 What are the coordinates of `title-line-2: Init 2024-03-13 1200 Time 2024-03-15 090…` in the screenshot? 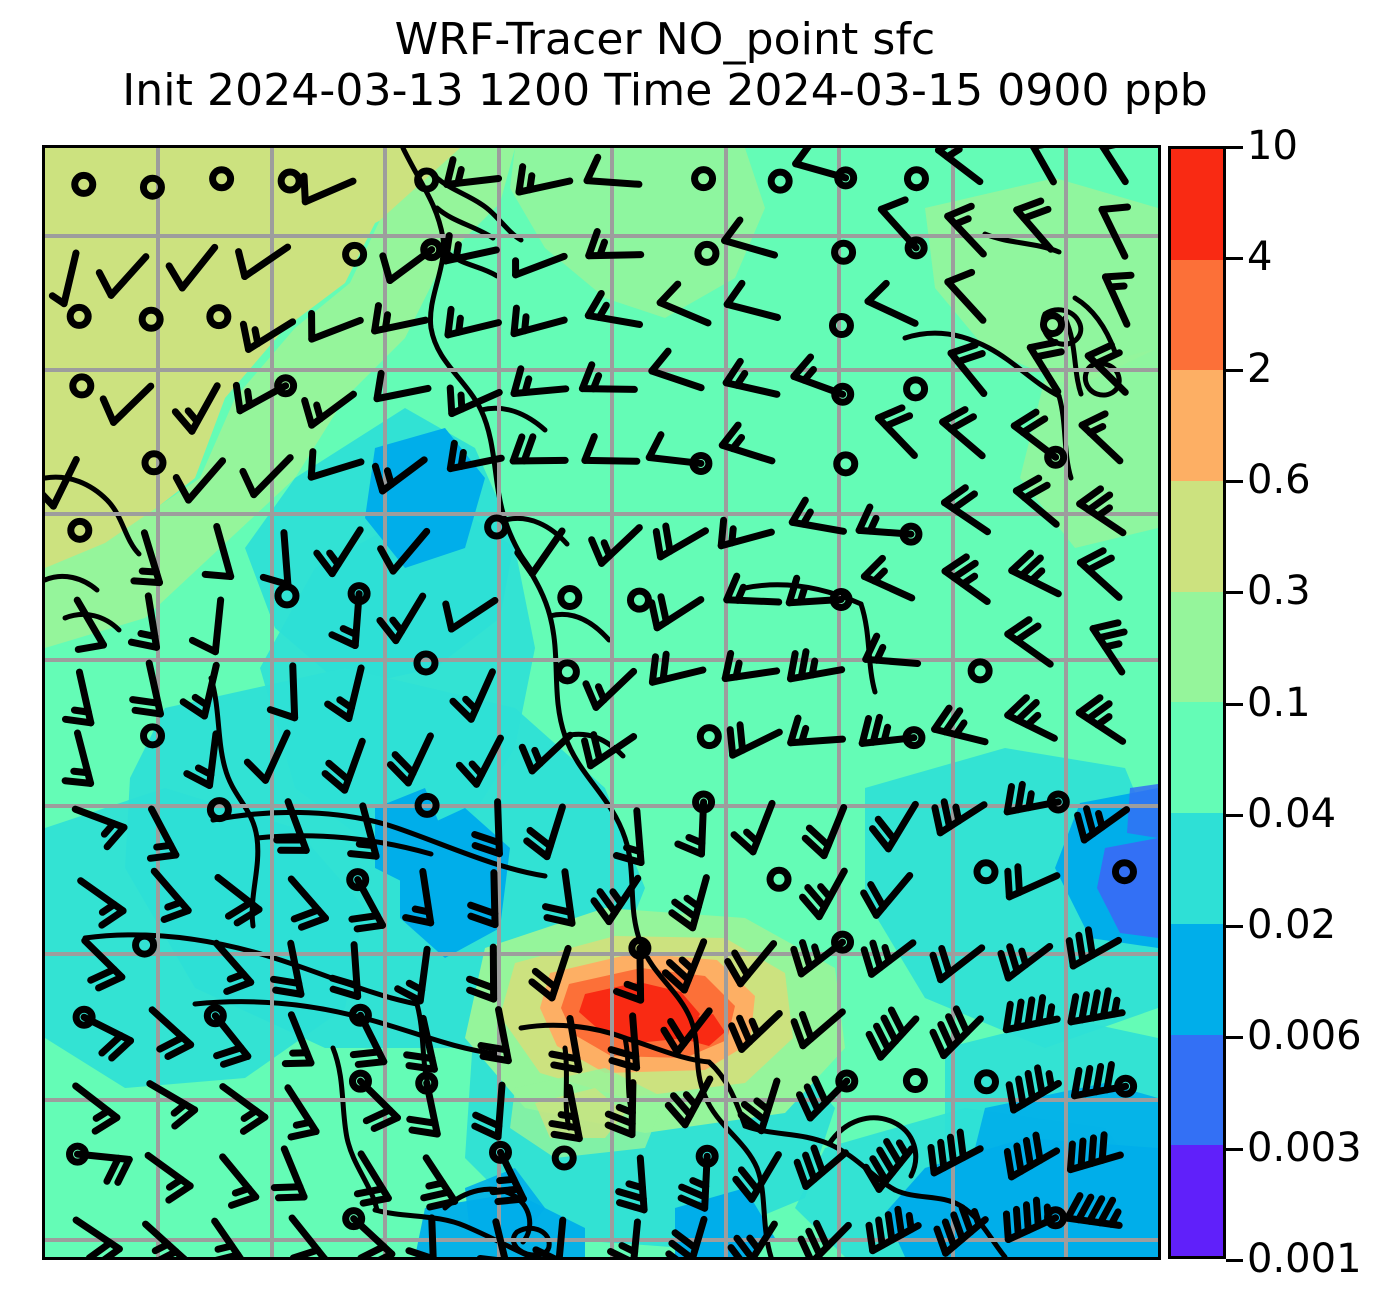 It's located at (665, 91).